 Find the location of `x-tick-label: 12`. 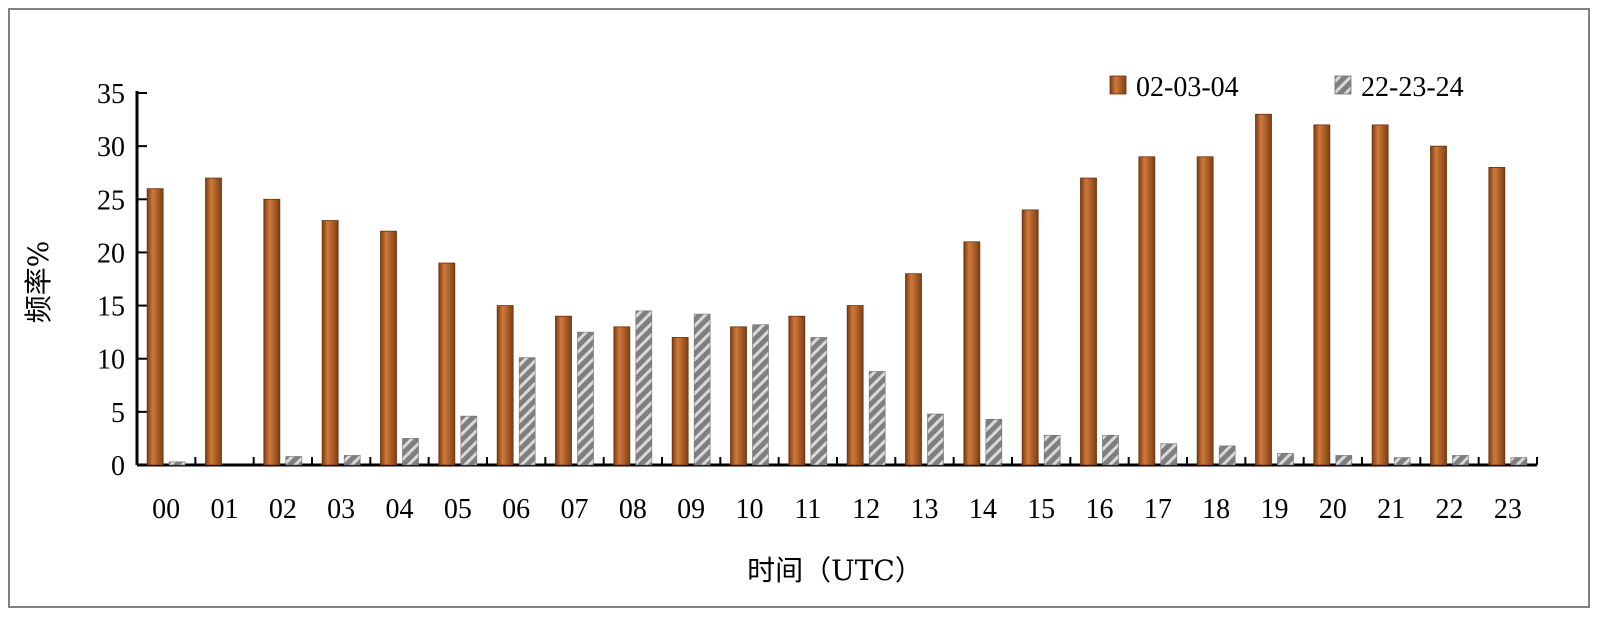

x-tick-label: 12 is located at coordinates (866, 509).